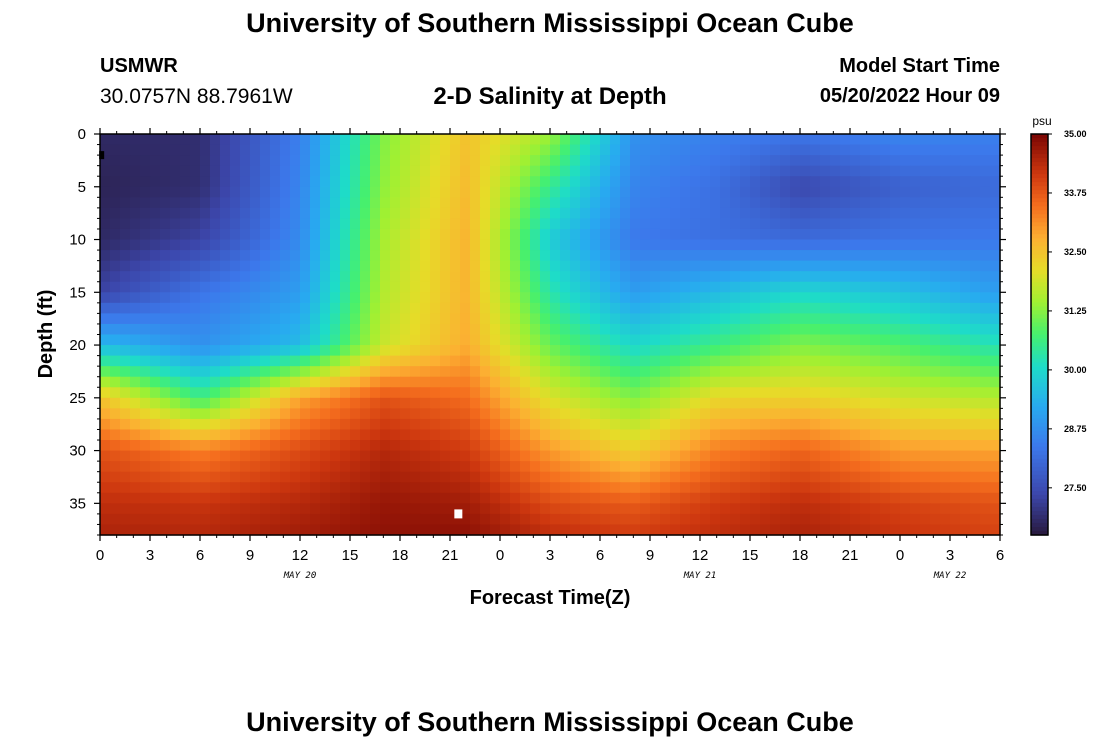 This screenshot has width=1100, height=750. I want to click on y-tick-label: 25, so click(77, 398).